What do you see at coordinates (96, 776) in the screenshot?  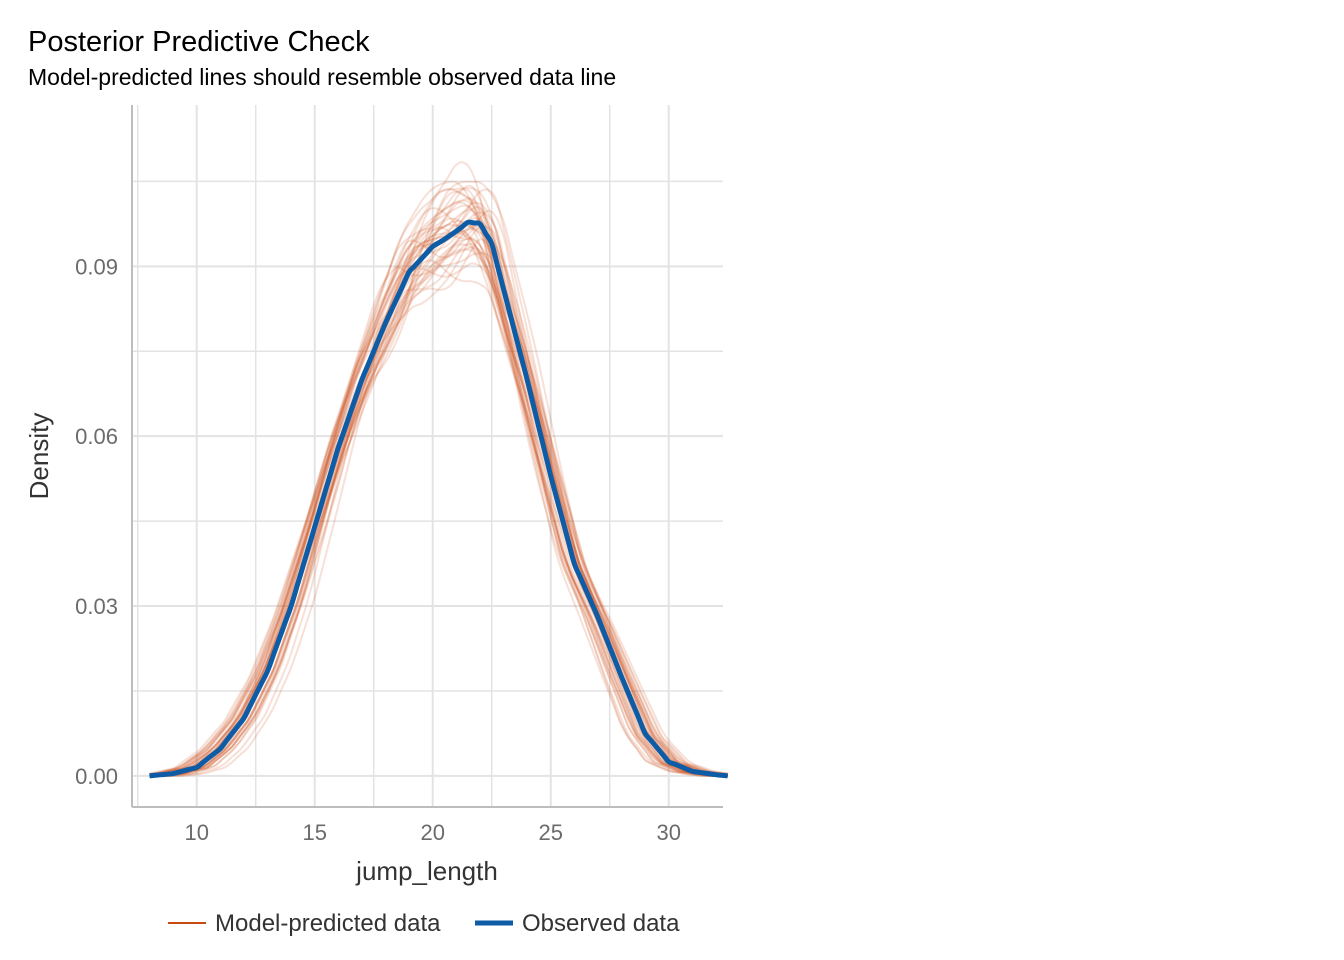 I see `y-tick-label: 0.00` at bounding box center [96, 776].